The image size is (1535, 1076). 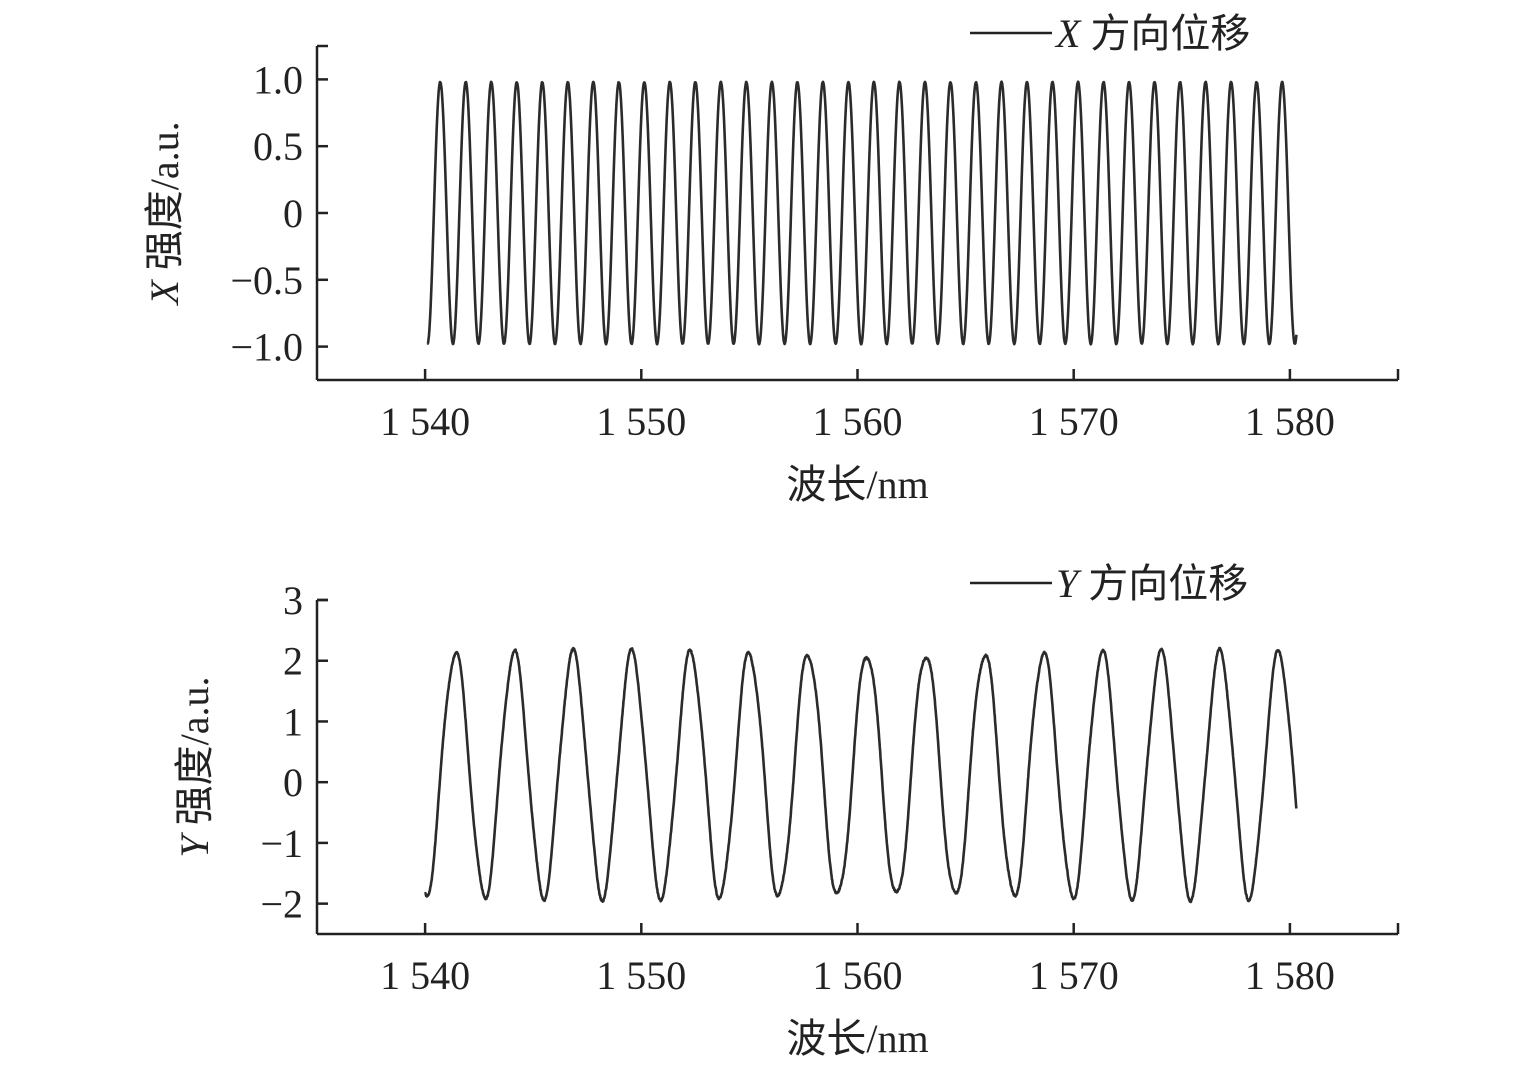 What do you see at coordinates (281, 843) in the screenshot?
I see `y-tick-label: −1` at bounding box center [281, 843].